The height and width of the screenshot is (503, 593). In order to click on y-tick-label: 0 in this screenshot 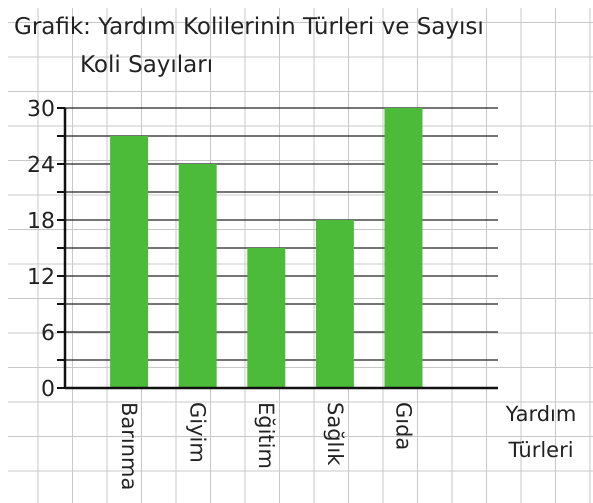, I will do `click(48, 389)`.